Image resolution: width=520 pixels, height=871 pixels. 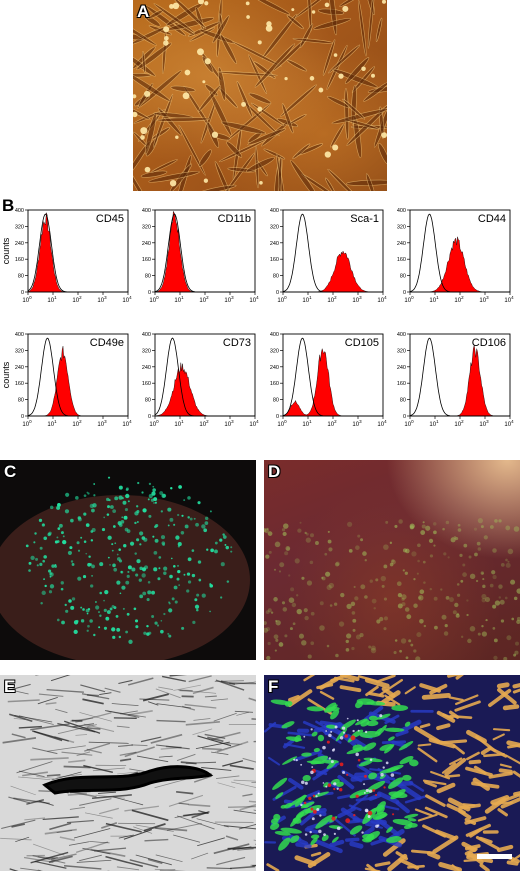 I want to click on multichannel-fluorescence-image, so click(x=392, y=773).